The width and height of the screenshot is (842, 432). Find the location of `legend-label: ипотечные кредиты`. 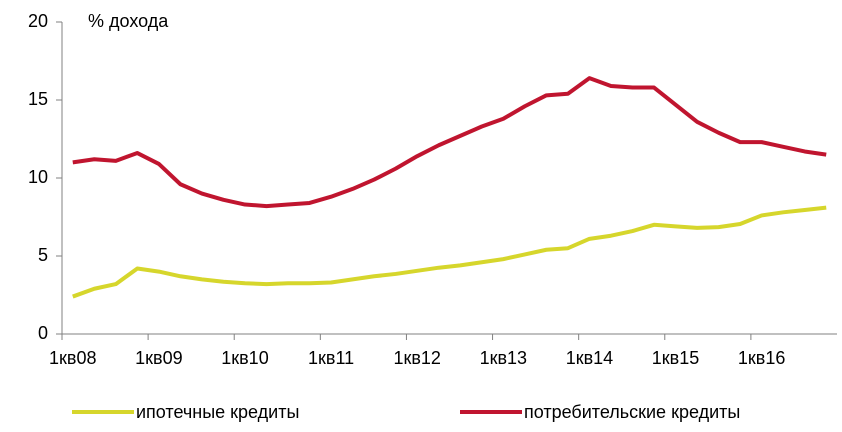

legend-label: ипотечные кредиты is located at coordinates (217, 412).